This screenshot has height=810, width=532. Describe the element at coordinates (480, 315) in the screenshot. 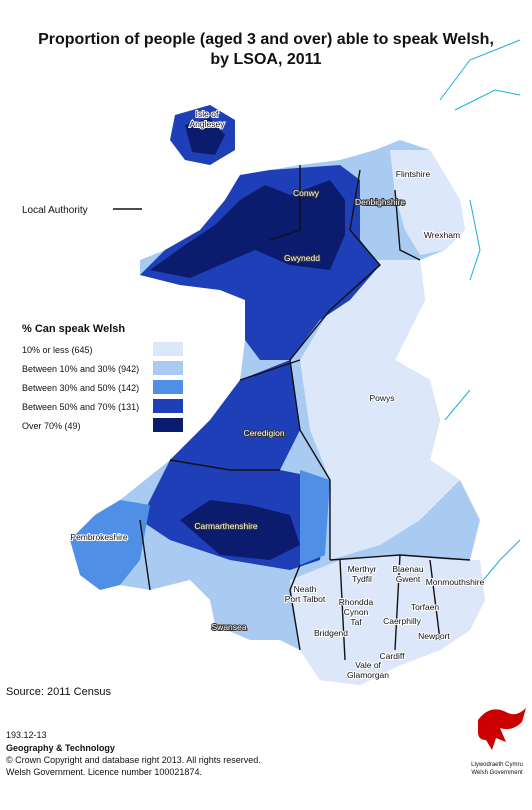

I see `river` at that location.